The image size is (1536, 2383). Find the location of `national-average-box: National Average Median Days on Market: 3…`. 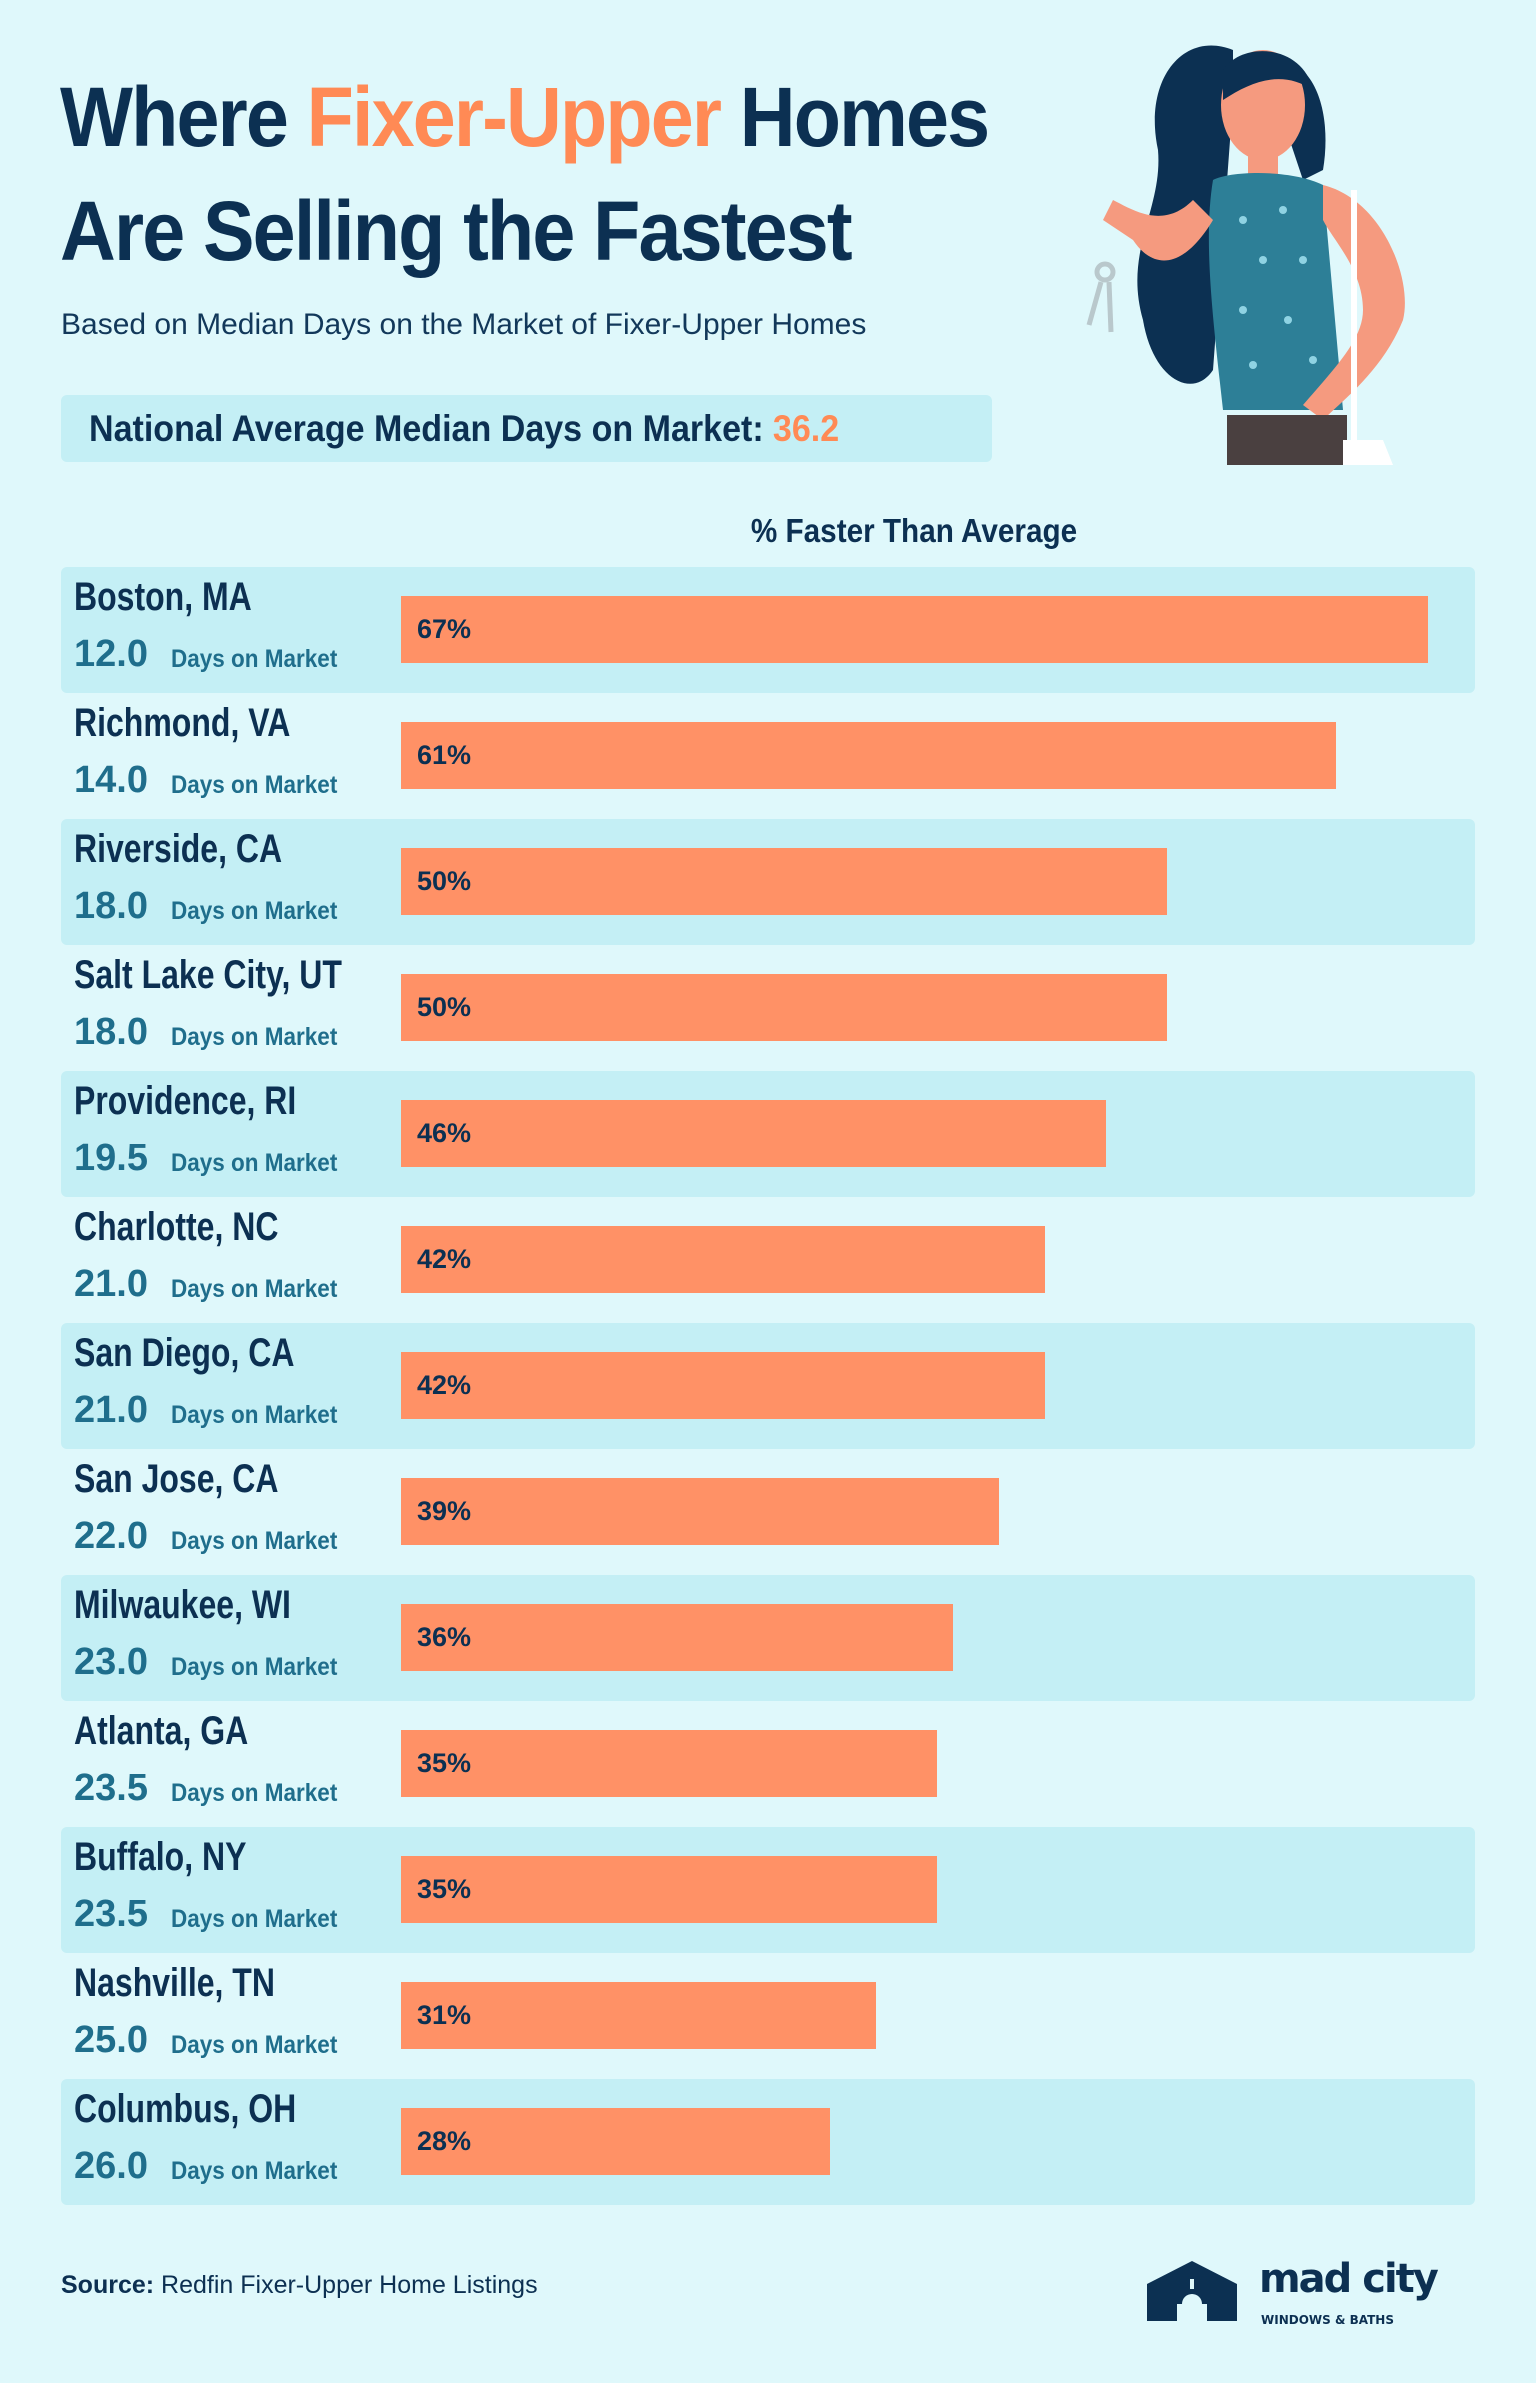

national-average-box: National Average Median Days on Market: 3… is located at coordinates (526, 428).